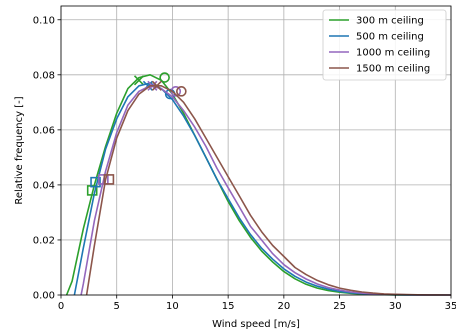 The height and width of the screenshot is (333, 456). What do you see at coordinates (395, 306) in the screenshot?
I see `x-tick-label: 30` at bounding box center [395, 306].